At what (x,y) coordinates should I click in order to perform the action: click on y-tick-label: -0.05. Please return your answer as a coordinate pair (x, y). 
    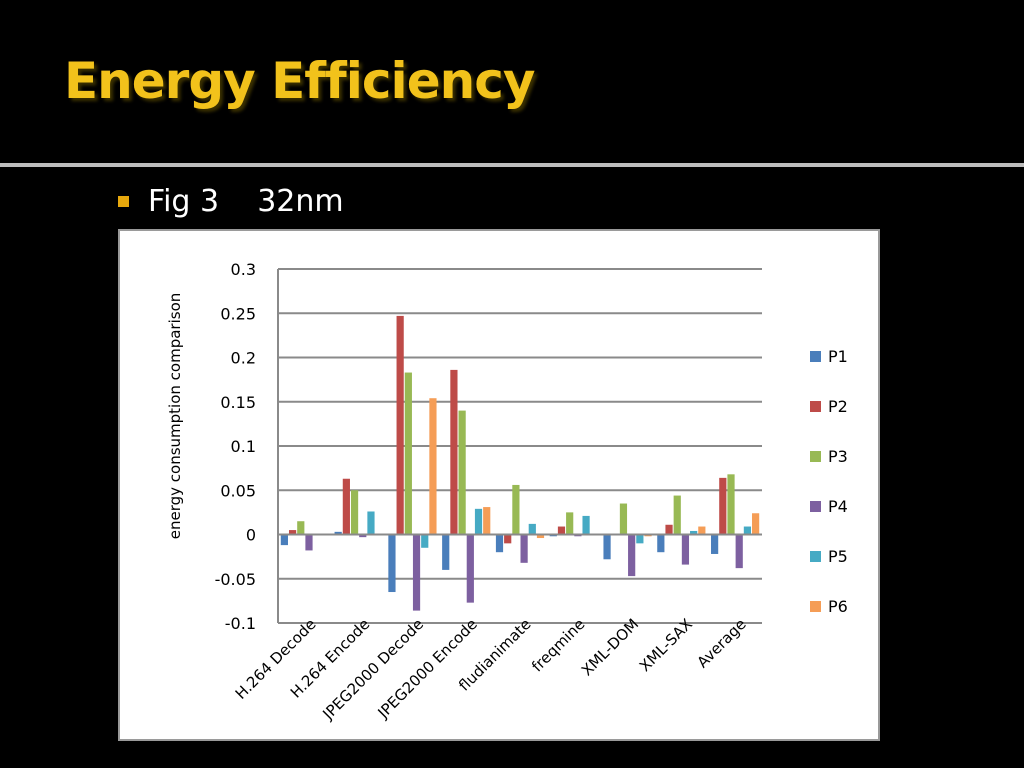
    Looking at the image, I should click on (235, 579).